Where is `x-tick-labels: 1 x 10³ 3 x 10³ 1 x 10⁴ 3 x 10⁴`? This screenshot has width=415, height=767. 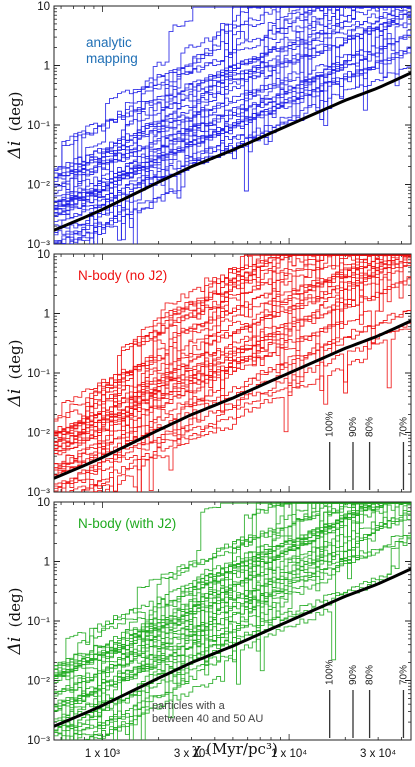
x-tick-labels: 1 x 10³ 3 x 10³ 1 x 10⁴ 3 x 10⁴ is located at coordinates (240, 754).